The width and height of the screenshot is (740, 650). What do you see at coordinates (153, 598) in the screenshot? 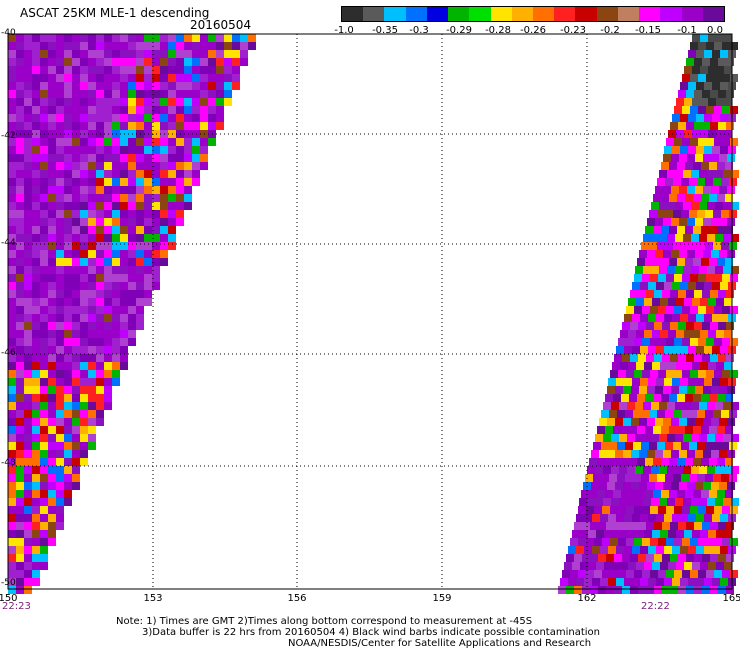
I see `x-tick-153: 153` at bounding box center [153, 598].